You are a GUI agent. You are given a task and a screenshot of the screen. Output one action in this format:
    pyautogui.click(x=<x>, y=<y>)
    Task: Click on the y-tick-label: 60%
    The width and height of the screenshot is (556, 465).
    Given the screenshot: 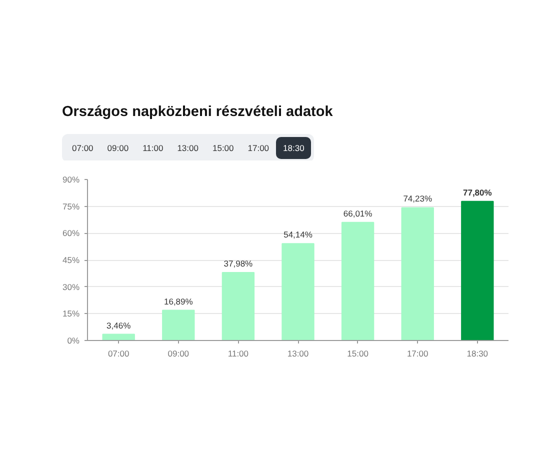 What is the action you would take?
    pyautogui.click(x=71, y=233)
    